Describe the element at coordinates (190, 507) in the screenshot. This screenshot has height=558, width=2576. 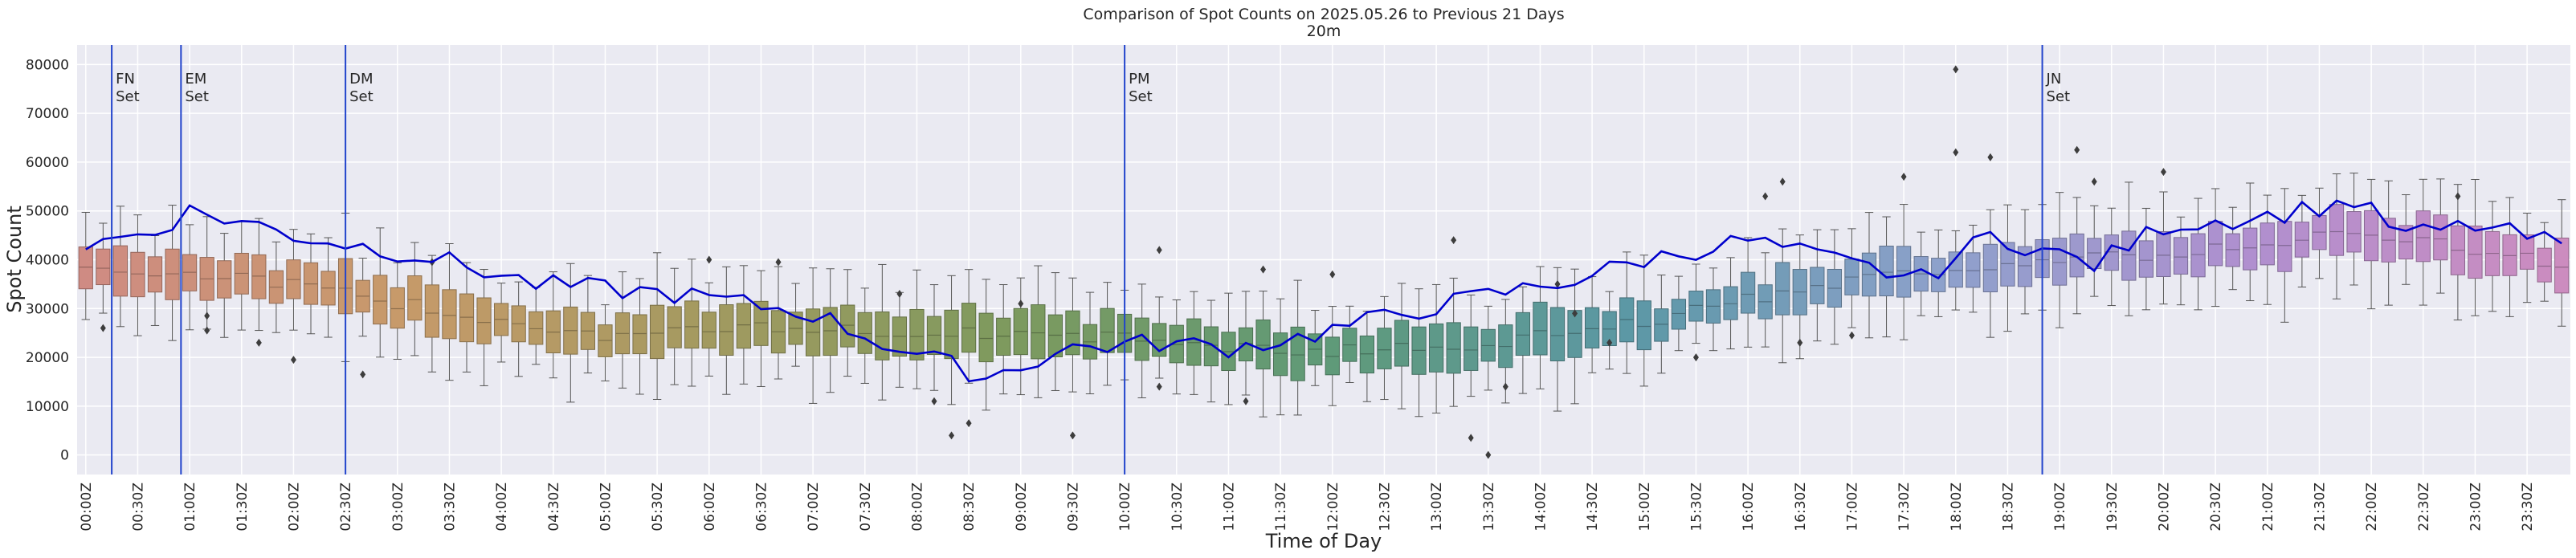
I see `x-tick-label: 01:00Z` at that location.